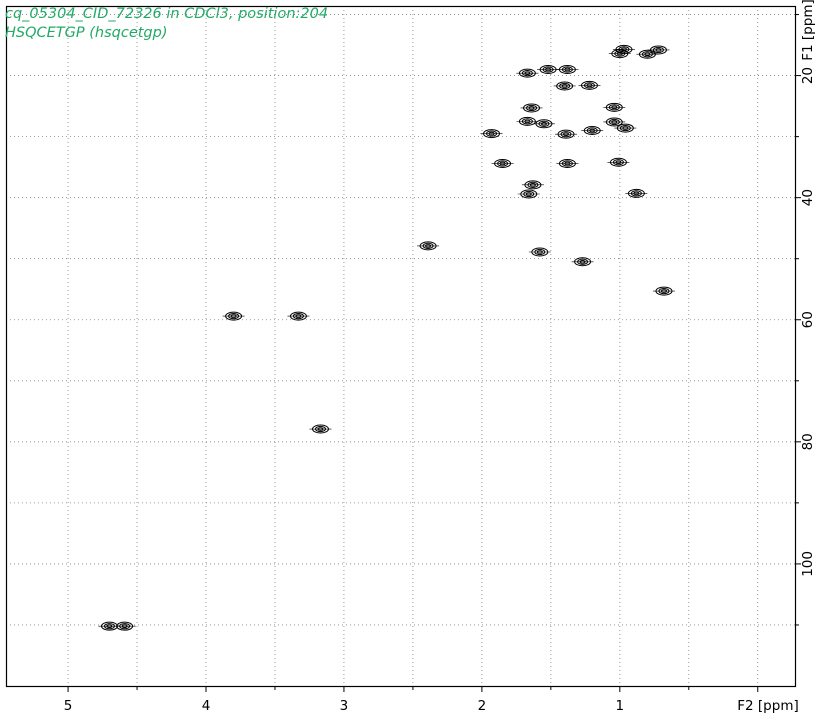 The width and height of the screenshot is (827, 717). Describe the element at coordinates (344, 706) in the screenshot. I see `x-tick-label: 3` at that location.